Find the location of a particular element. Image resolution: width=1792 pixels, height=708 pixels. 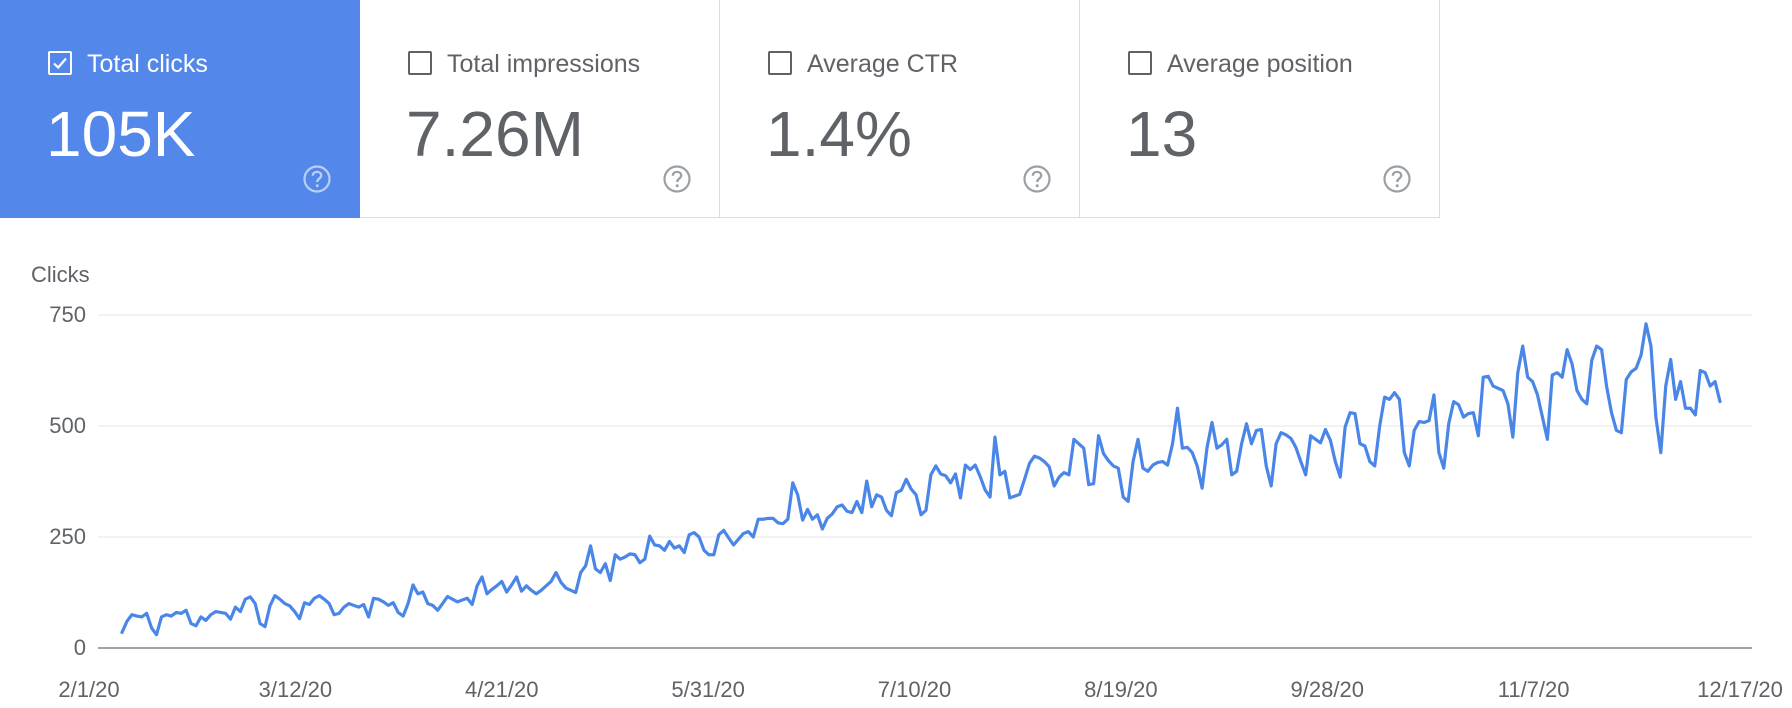

y-axis-label: Clicks is located at coordinates (60, 274).